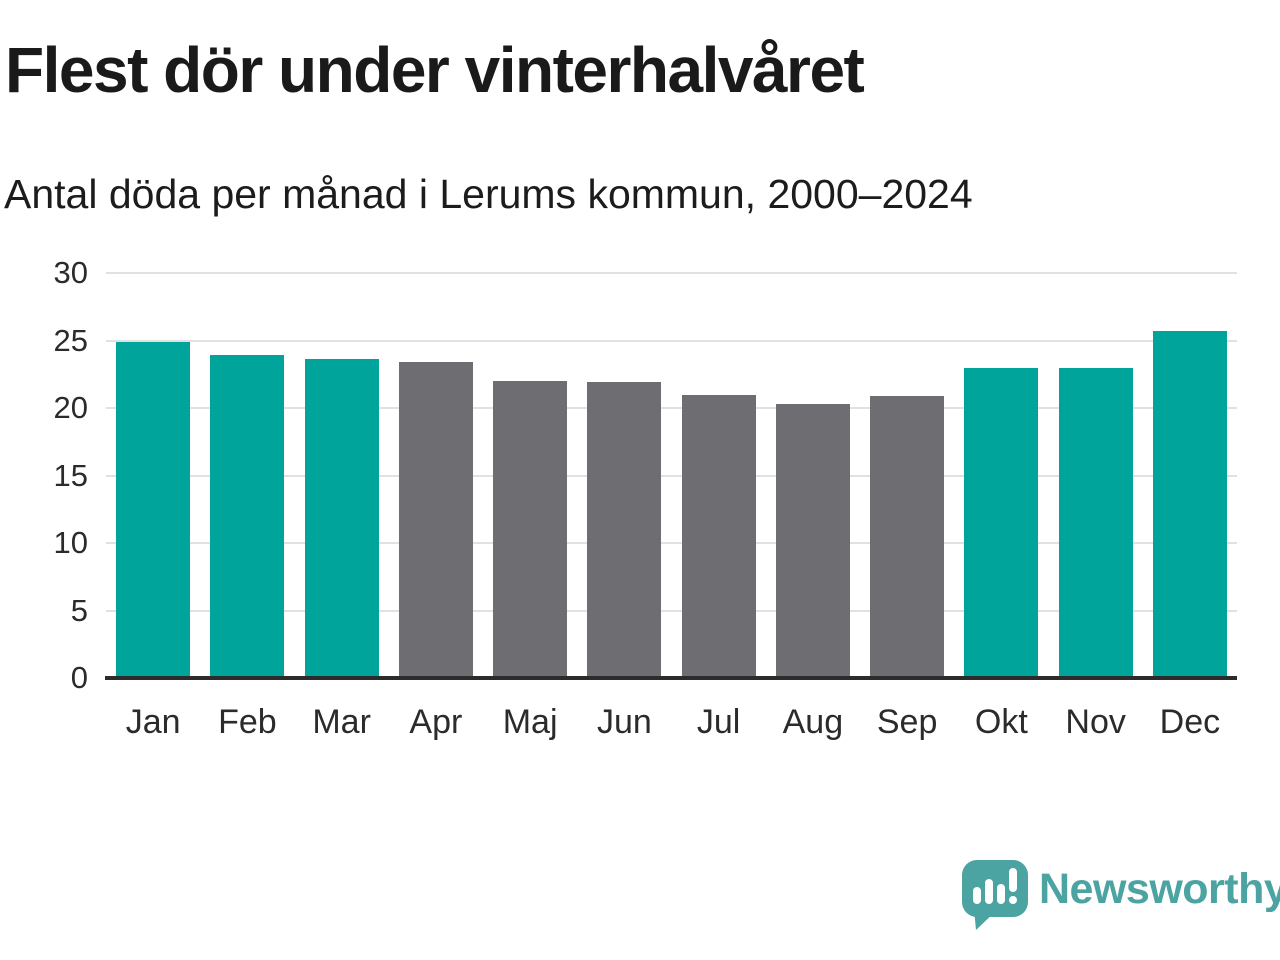  What do you see at coordinates (341, 519) in the screenshot?
I see `bar-mar` at bounding box center [341, 519].